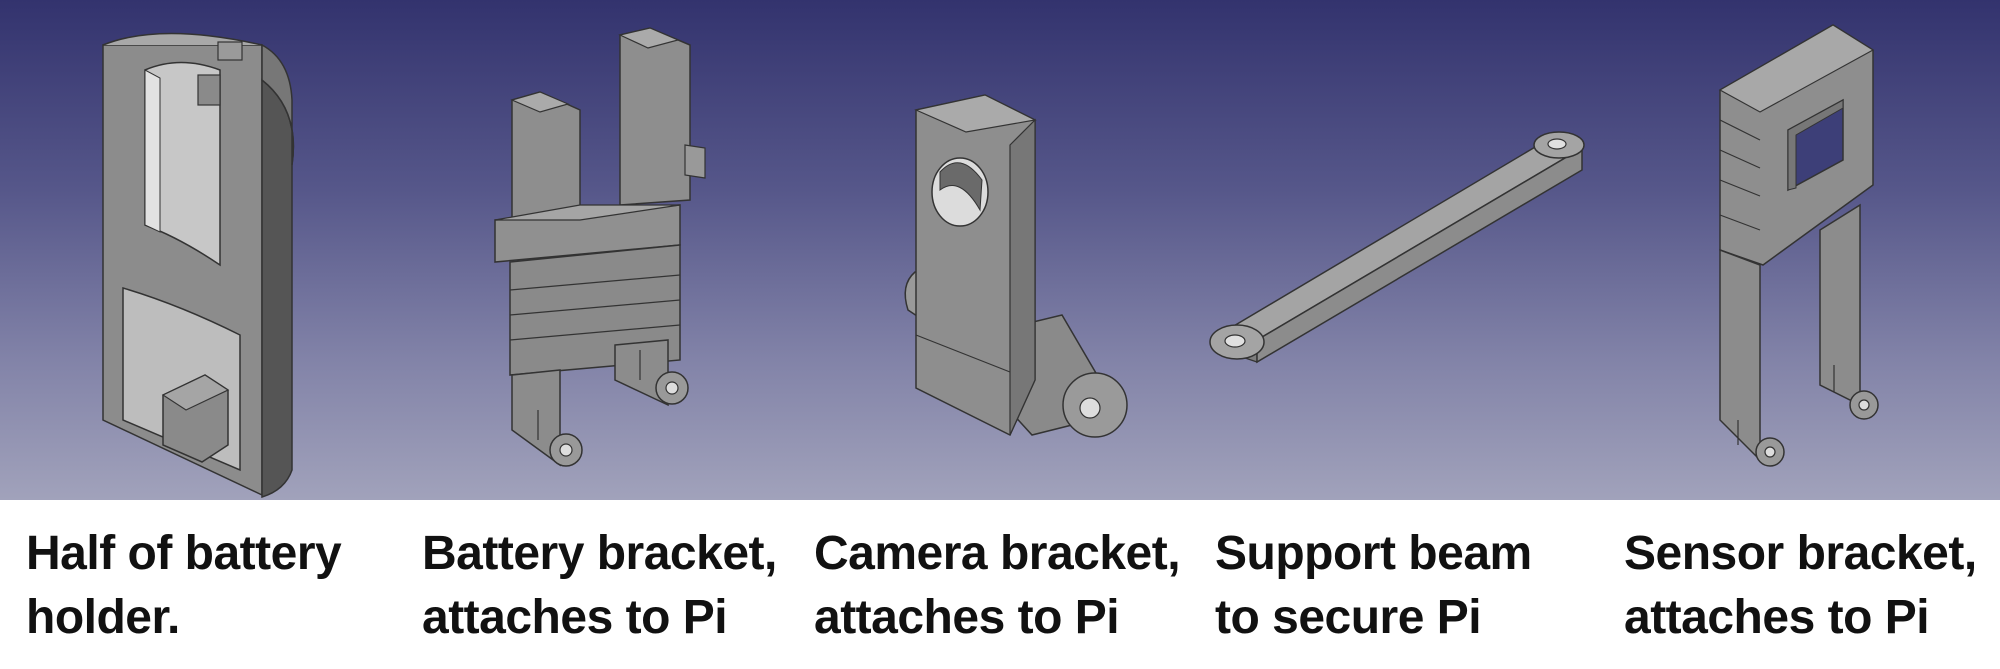 The image size is (2000, 669). I want to click on caption-line: holder., so click(103, 617).